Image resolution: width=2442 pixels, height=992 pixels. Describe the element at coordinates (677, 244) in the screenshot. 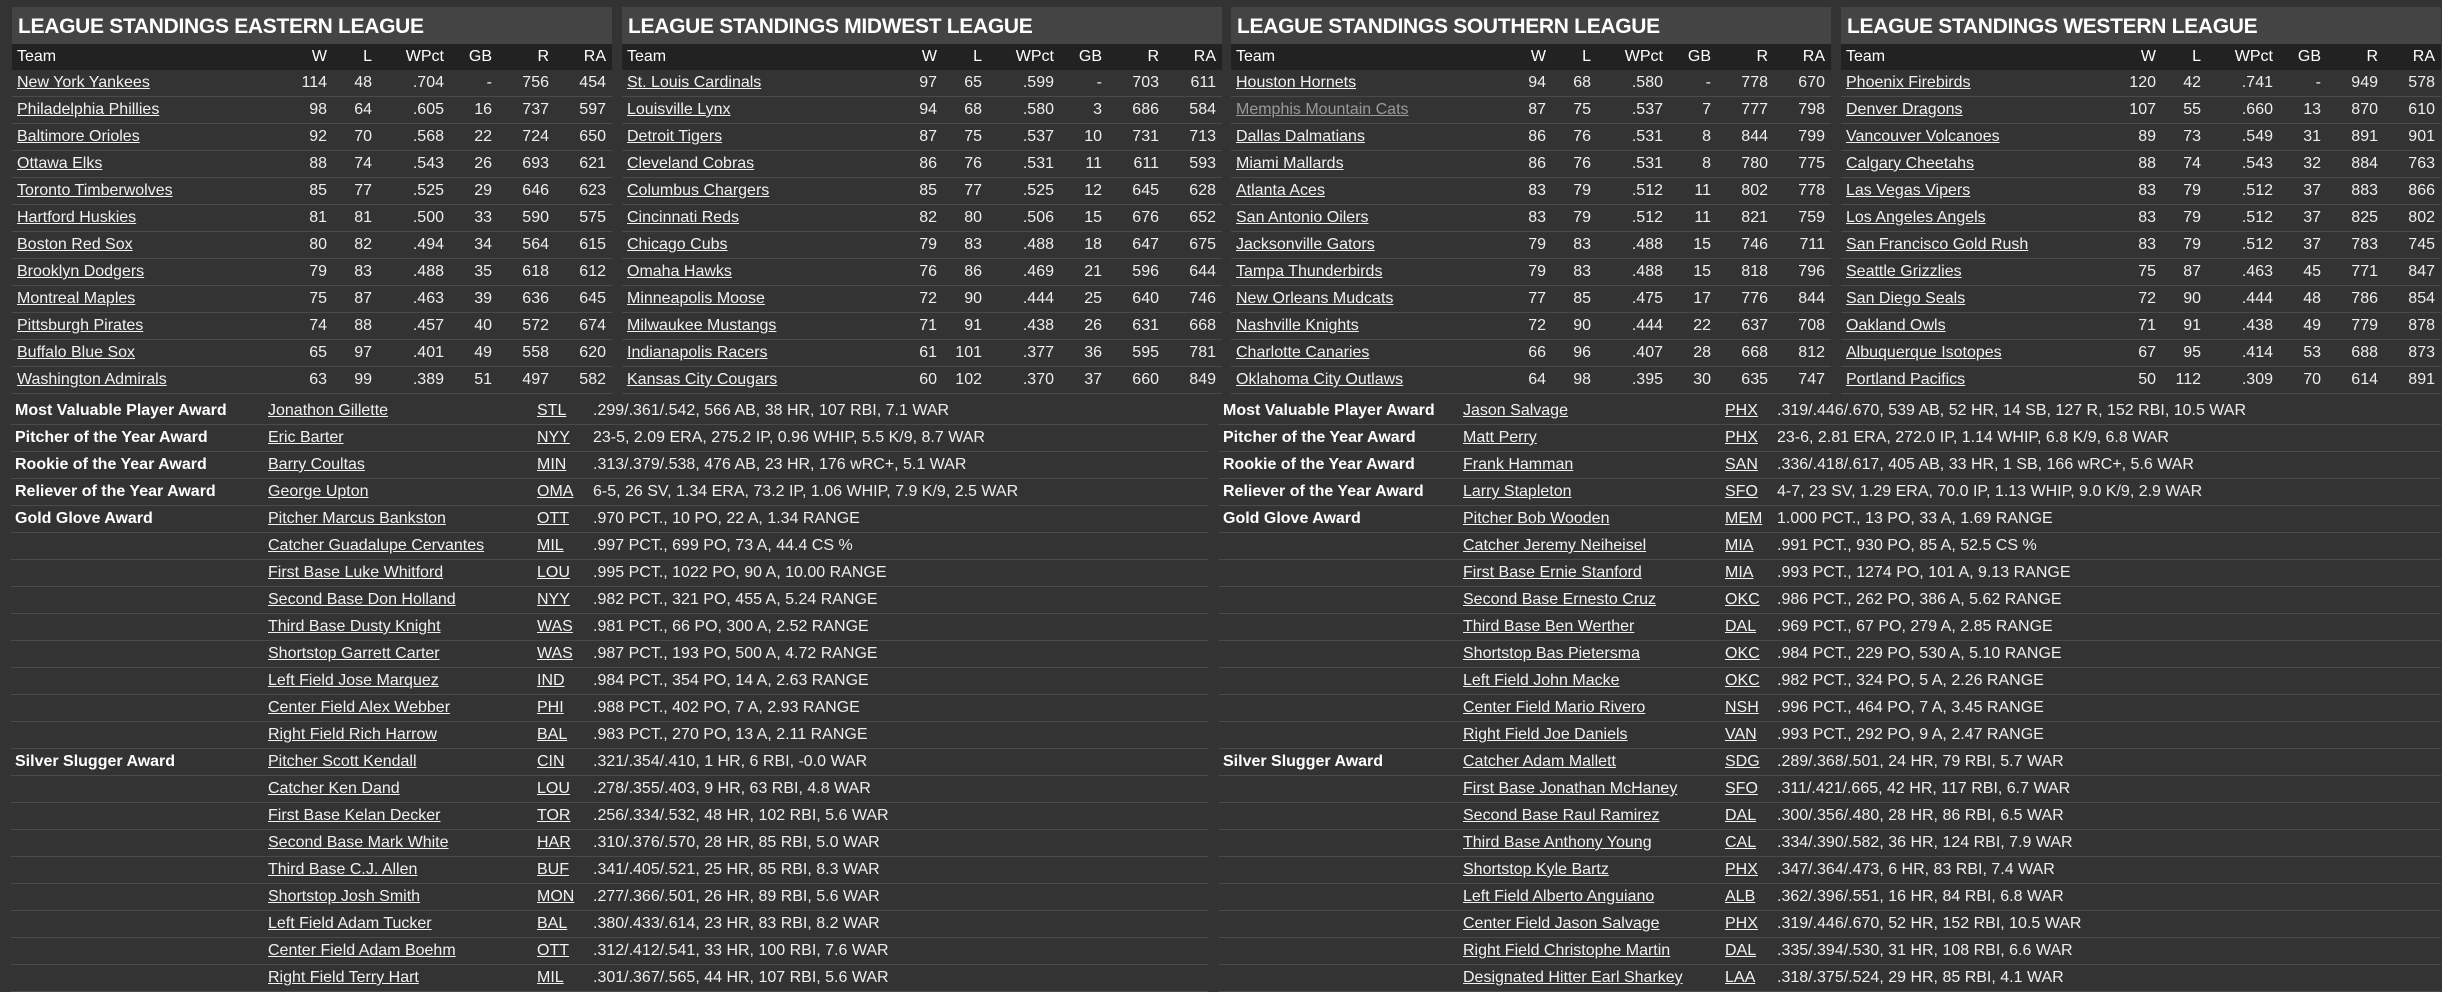

I see `team-link: Chicago Cubs` at that location.